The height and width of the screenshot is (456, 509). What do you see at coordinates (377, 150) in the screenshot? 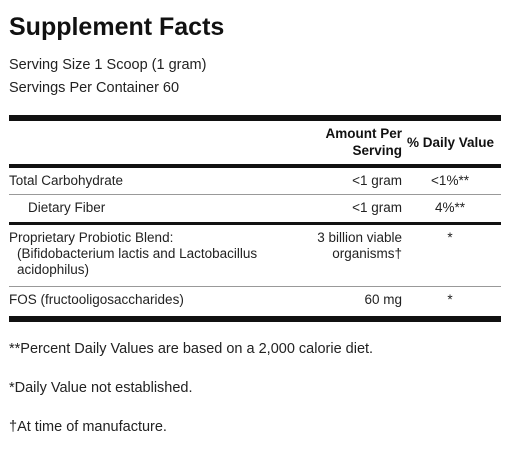
I see `amount-header-line2: Serving` at bounding box center [377, 150].